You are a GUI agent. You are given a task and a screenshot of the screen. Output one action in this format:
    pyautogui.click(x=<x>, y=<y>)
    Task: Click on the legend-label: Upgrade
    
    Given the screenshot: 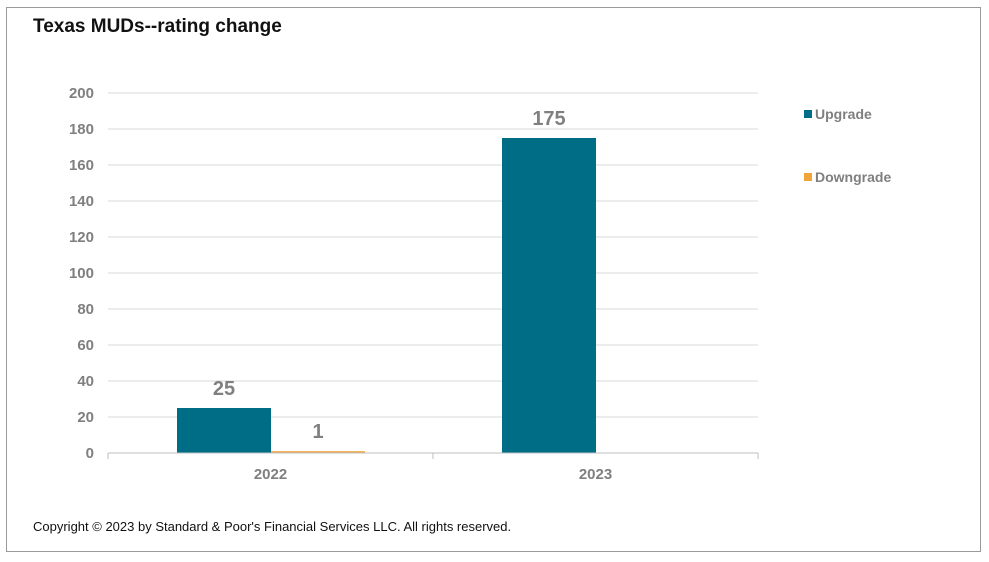 What is the action you would take?
    pyautogui.click(x=843, y=114)
    